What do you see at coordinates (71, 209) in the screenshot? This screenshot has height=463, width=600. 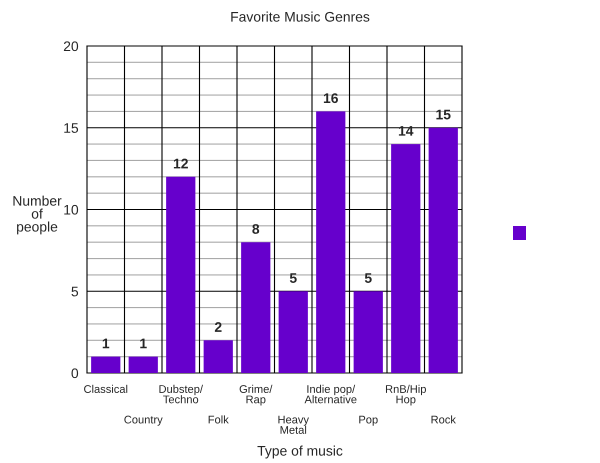 I see `y-tick-label: 10` at bounding box center [71, 209].